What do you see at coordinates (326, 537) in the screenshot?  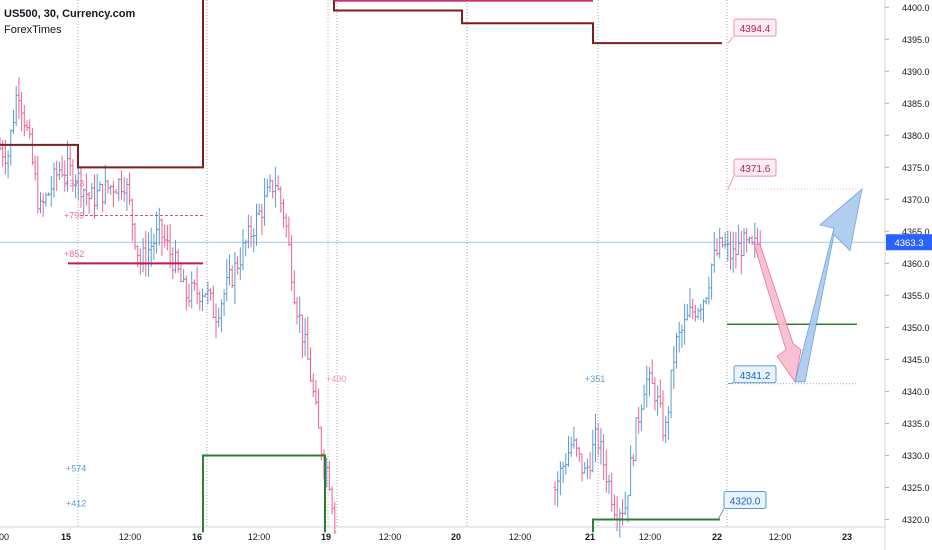 I see `x-tick-label: 19` at bounding box center [326, 537].